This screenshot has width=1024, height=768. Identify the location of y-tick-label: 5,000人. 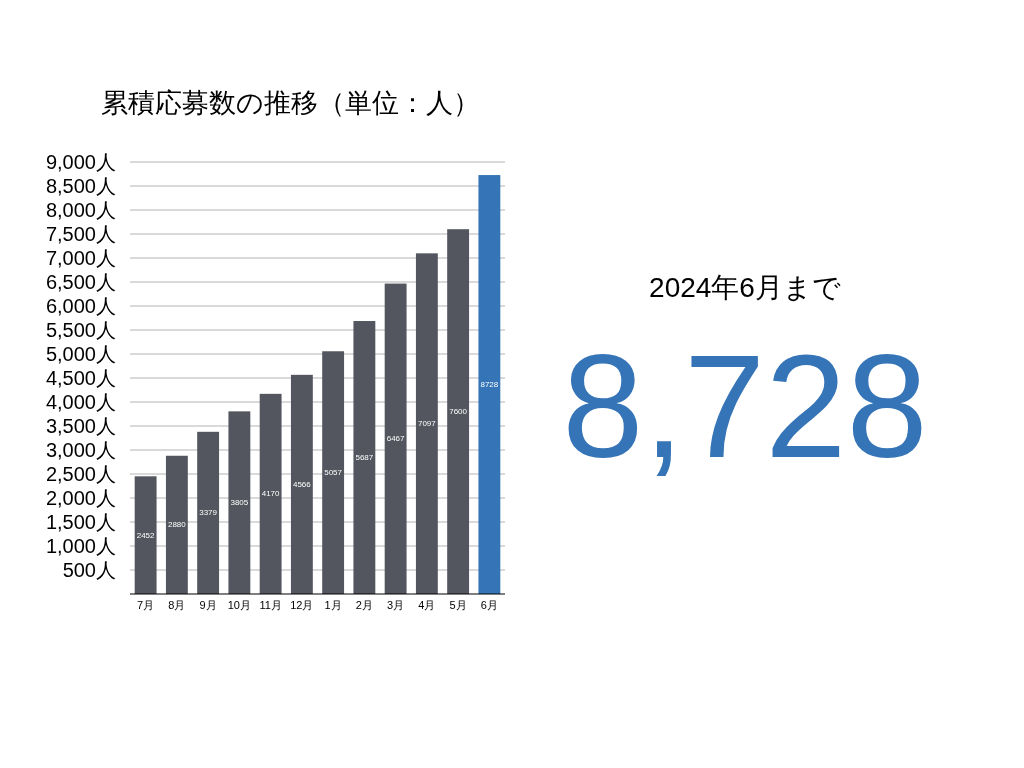
(80, 354).